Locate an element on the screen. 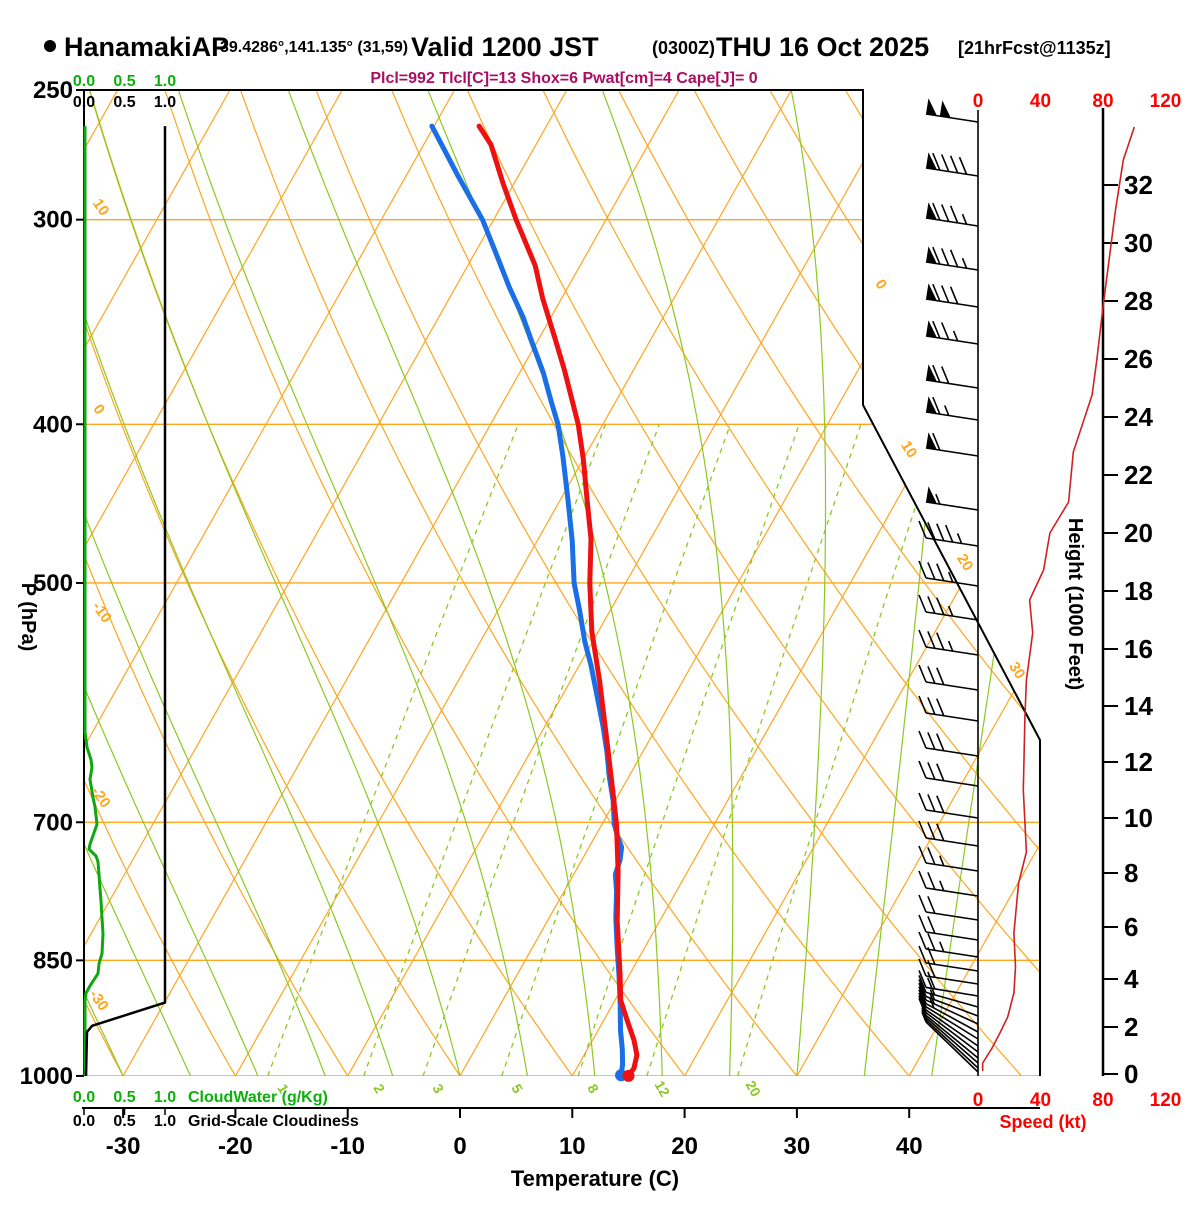 The width and height of the screenshot is (1200, 1205). cloud-scale-label-top-black: 1.0 is located at coordinates (165, 102).